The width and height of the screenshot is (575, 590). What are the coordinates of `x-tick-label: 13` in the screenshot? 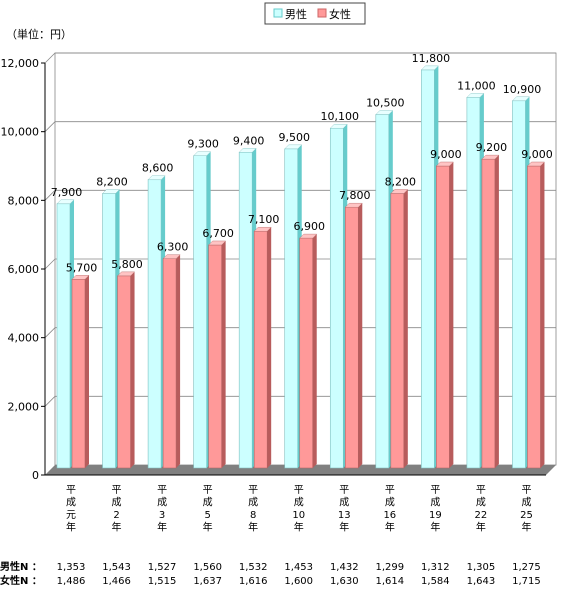 It's located at (344, 515).